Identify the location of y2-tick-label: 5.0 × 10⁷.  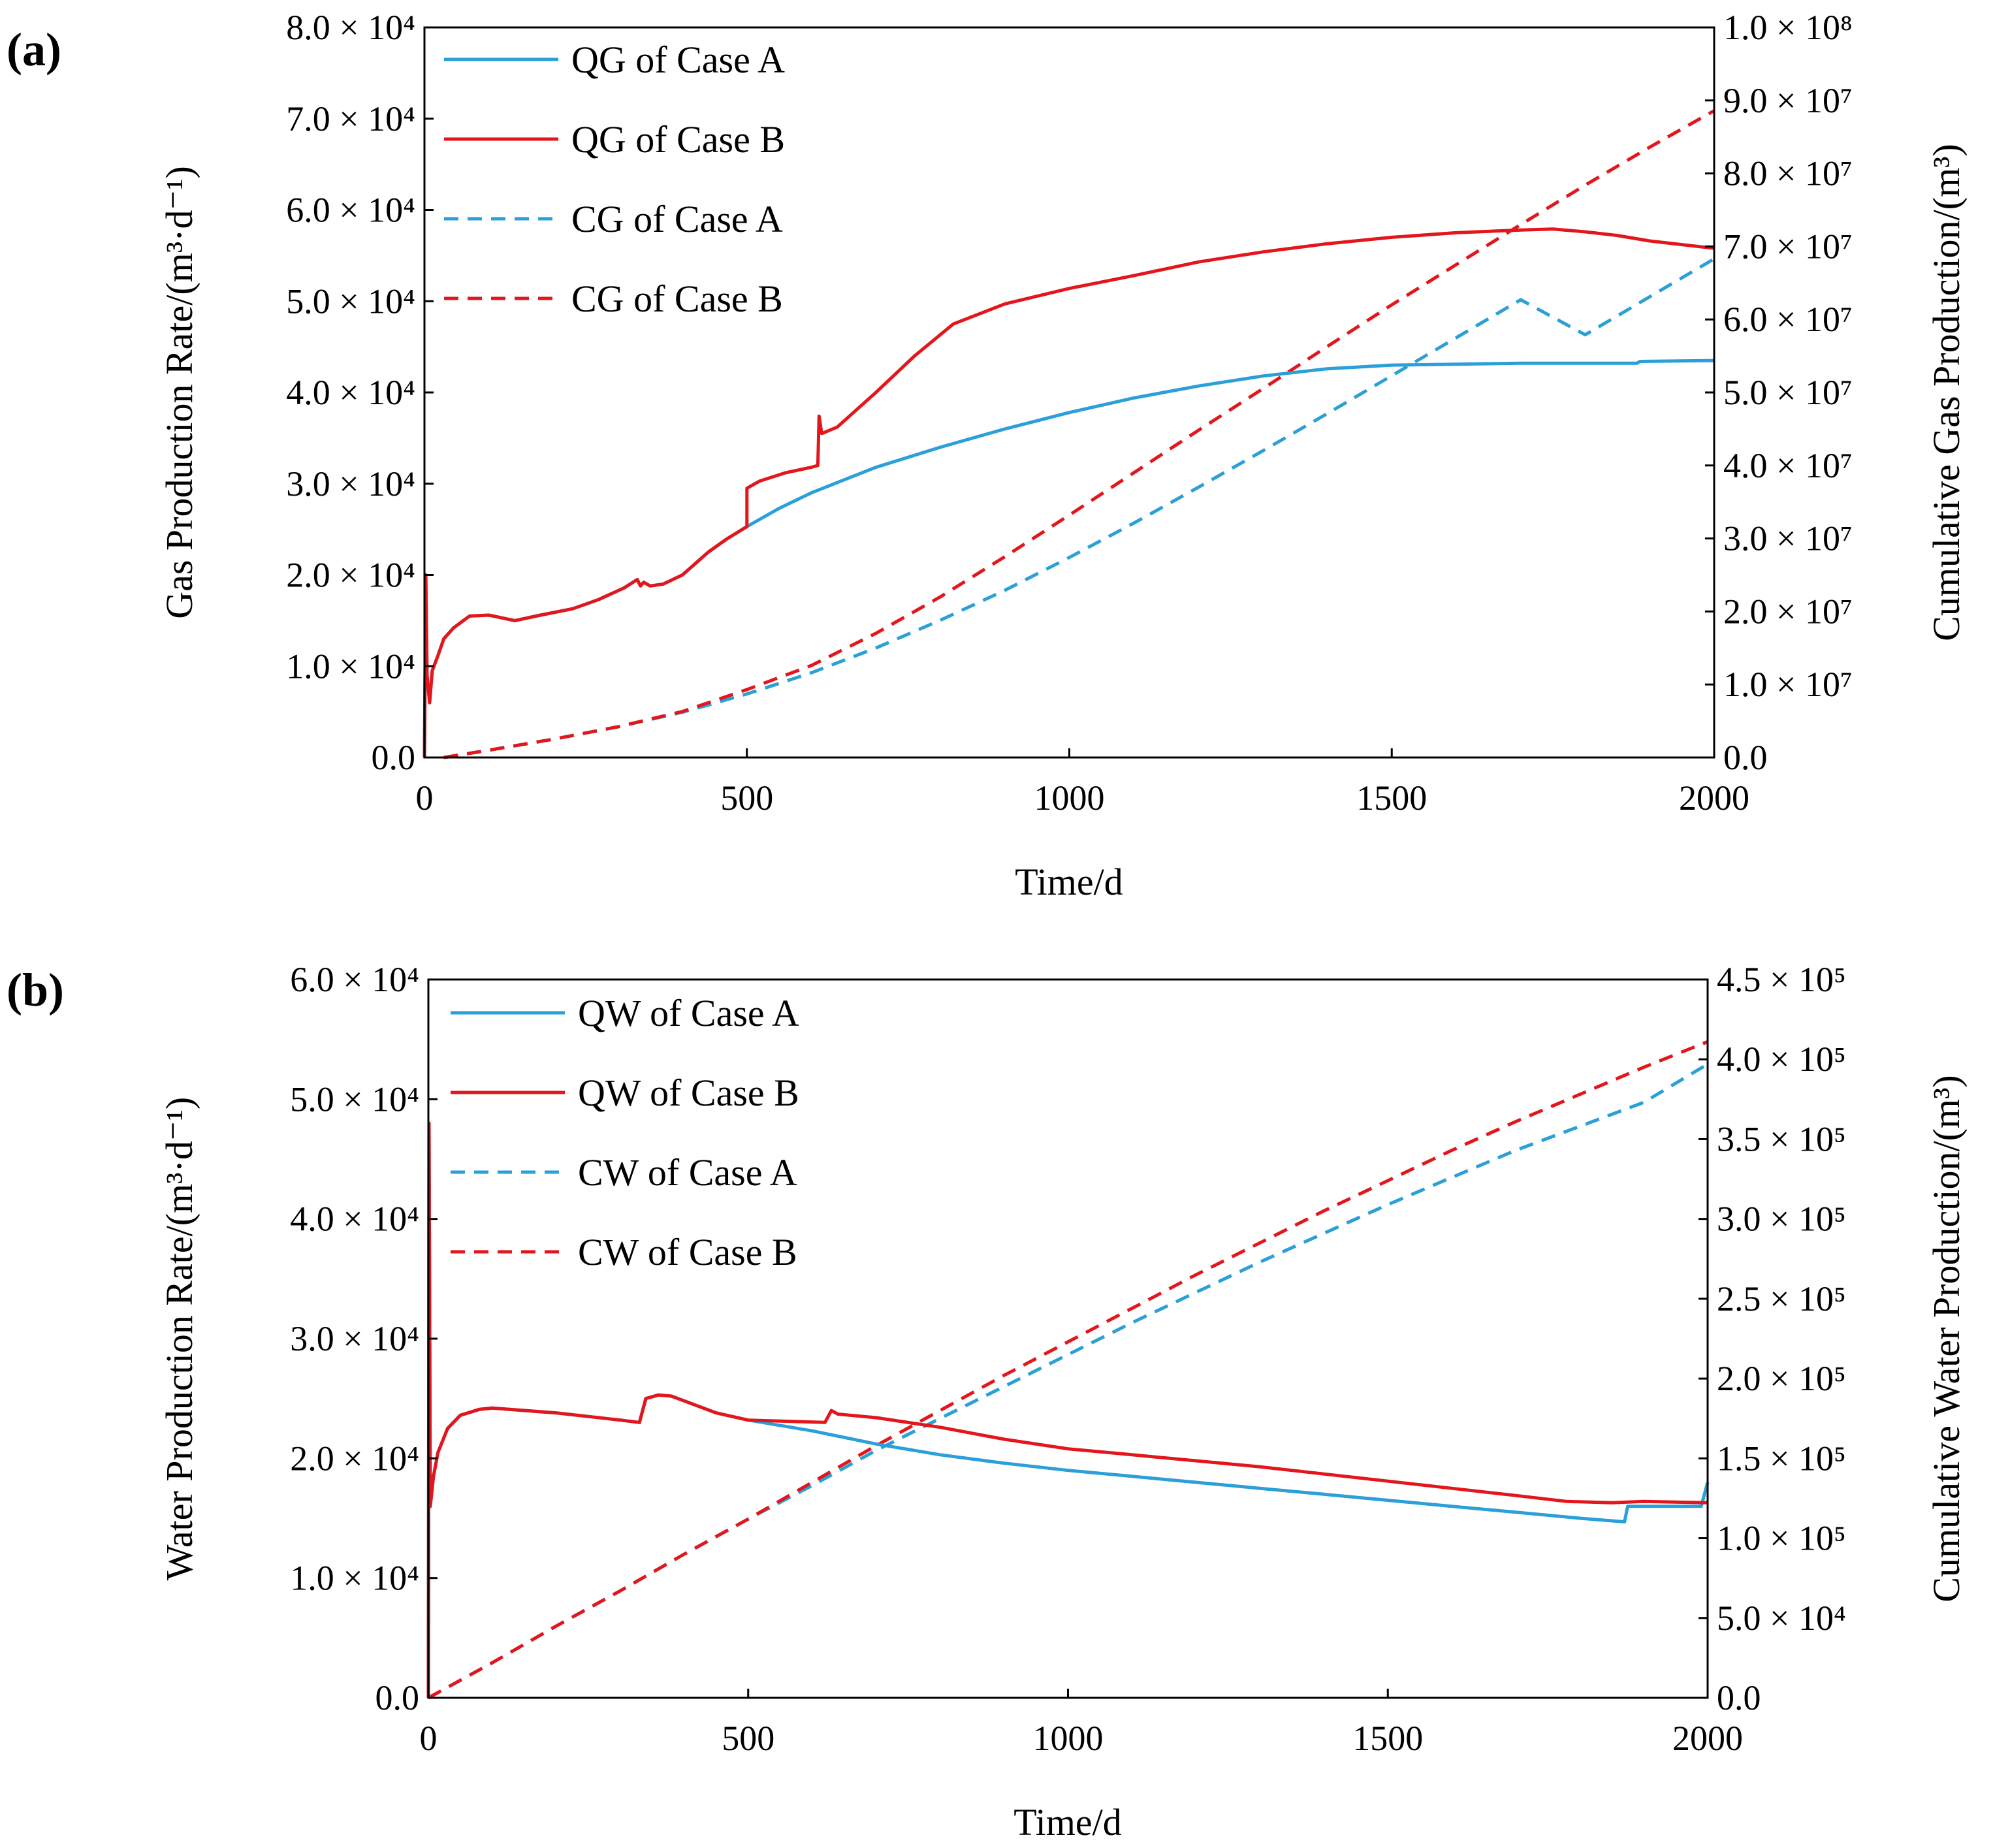
(1788, 392).